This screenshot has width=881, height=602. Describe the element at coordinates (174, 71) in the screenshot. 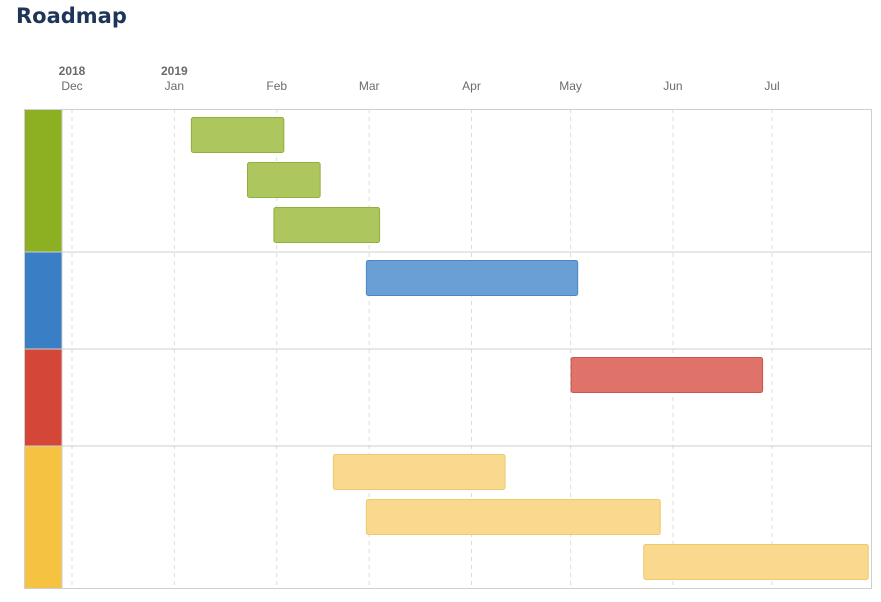

I see `year-tick-label: 2019` at that location.